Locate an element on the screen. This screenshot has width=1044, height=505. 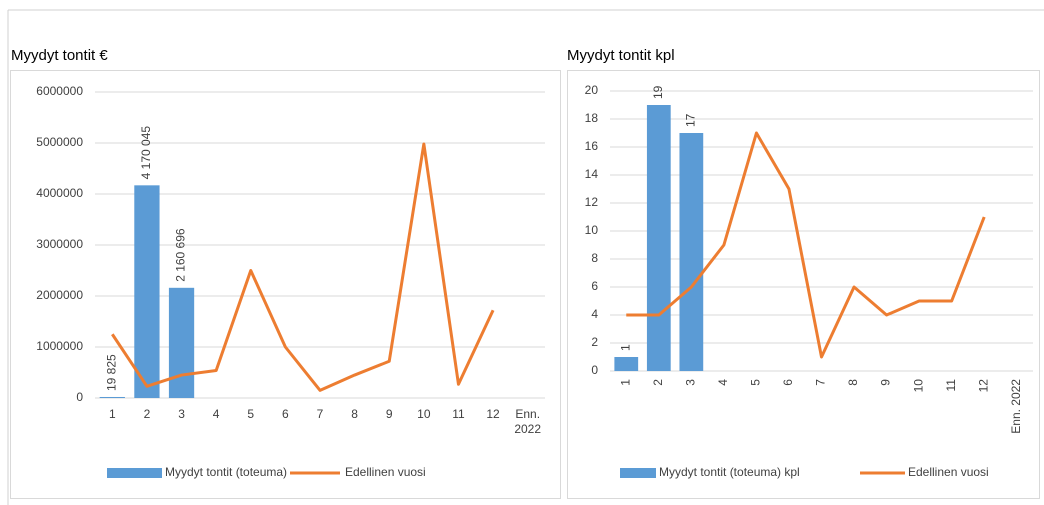
y-tick-label: 8 is located at coordinates (594, 258).